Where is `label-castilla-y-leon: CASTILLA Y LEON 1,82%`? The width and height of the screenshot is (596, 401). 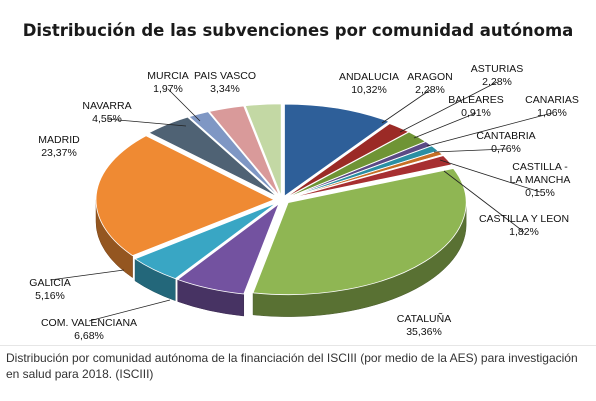
label-castilla-y-leon: CASTILLA Y LEON 1,82% is located at coordinates (524, 225).